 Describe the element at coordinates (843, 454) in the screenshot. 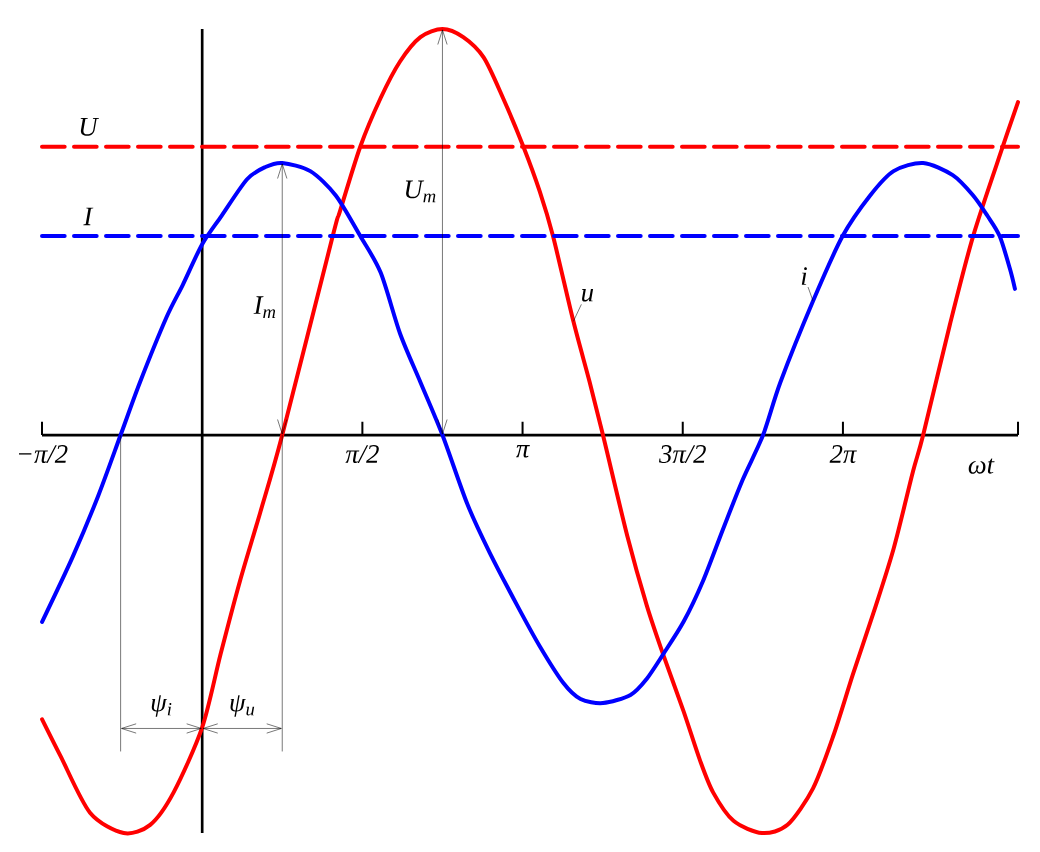

I see `x-tick-label: 2π` at that location.